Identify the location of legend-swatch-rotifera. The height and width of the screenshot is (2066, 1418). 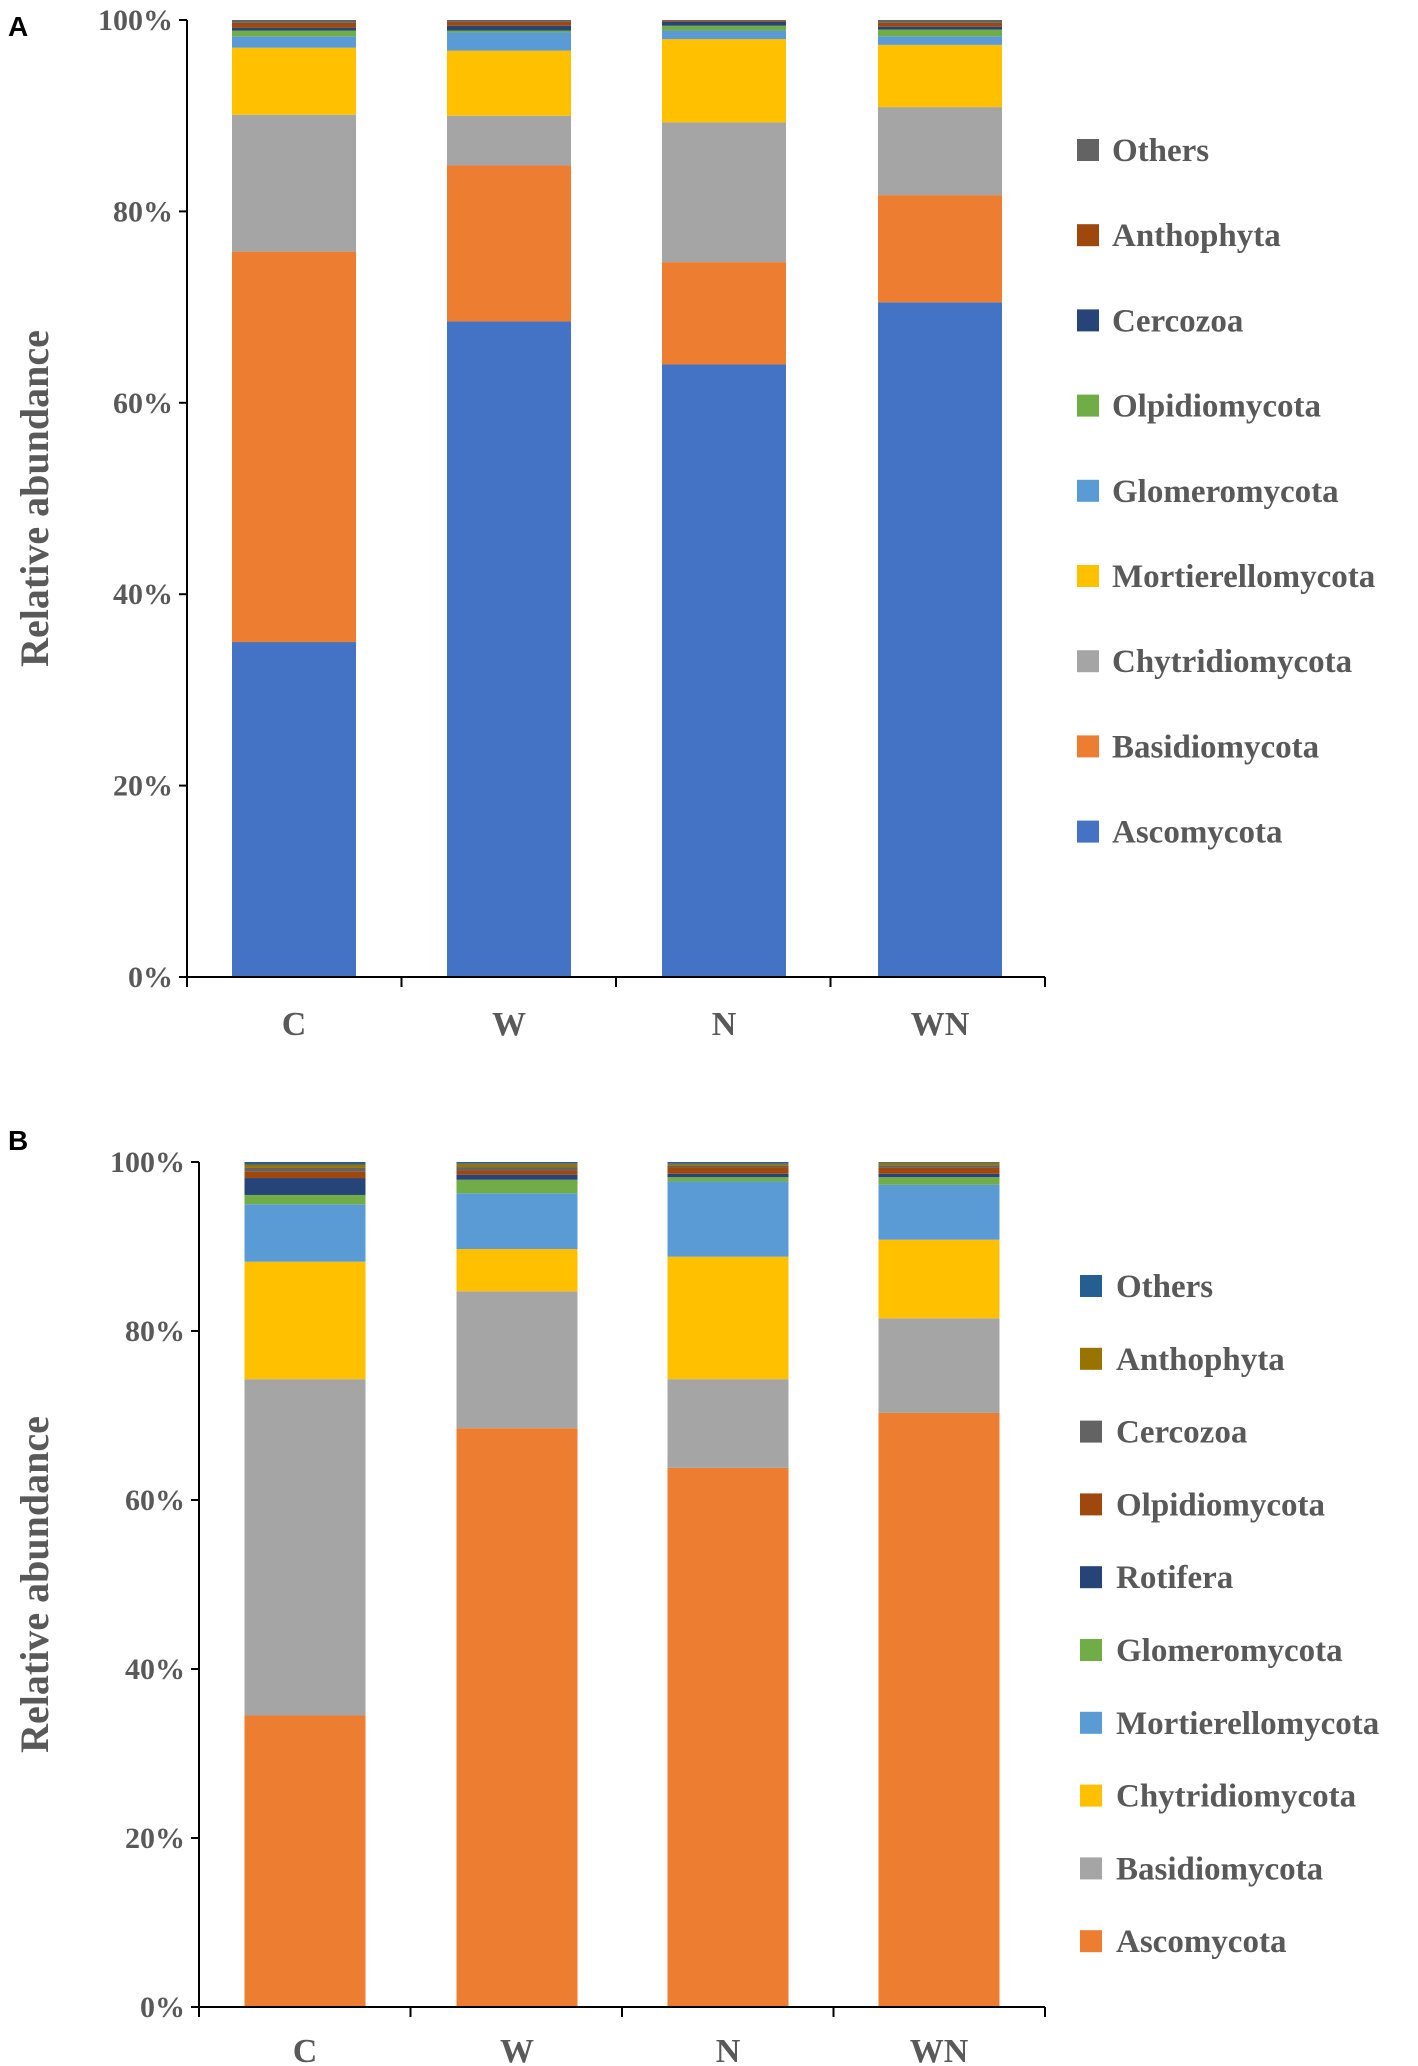
(1091, 1577).